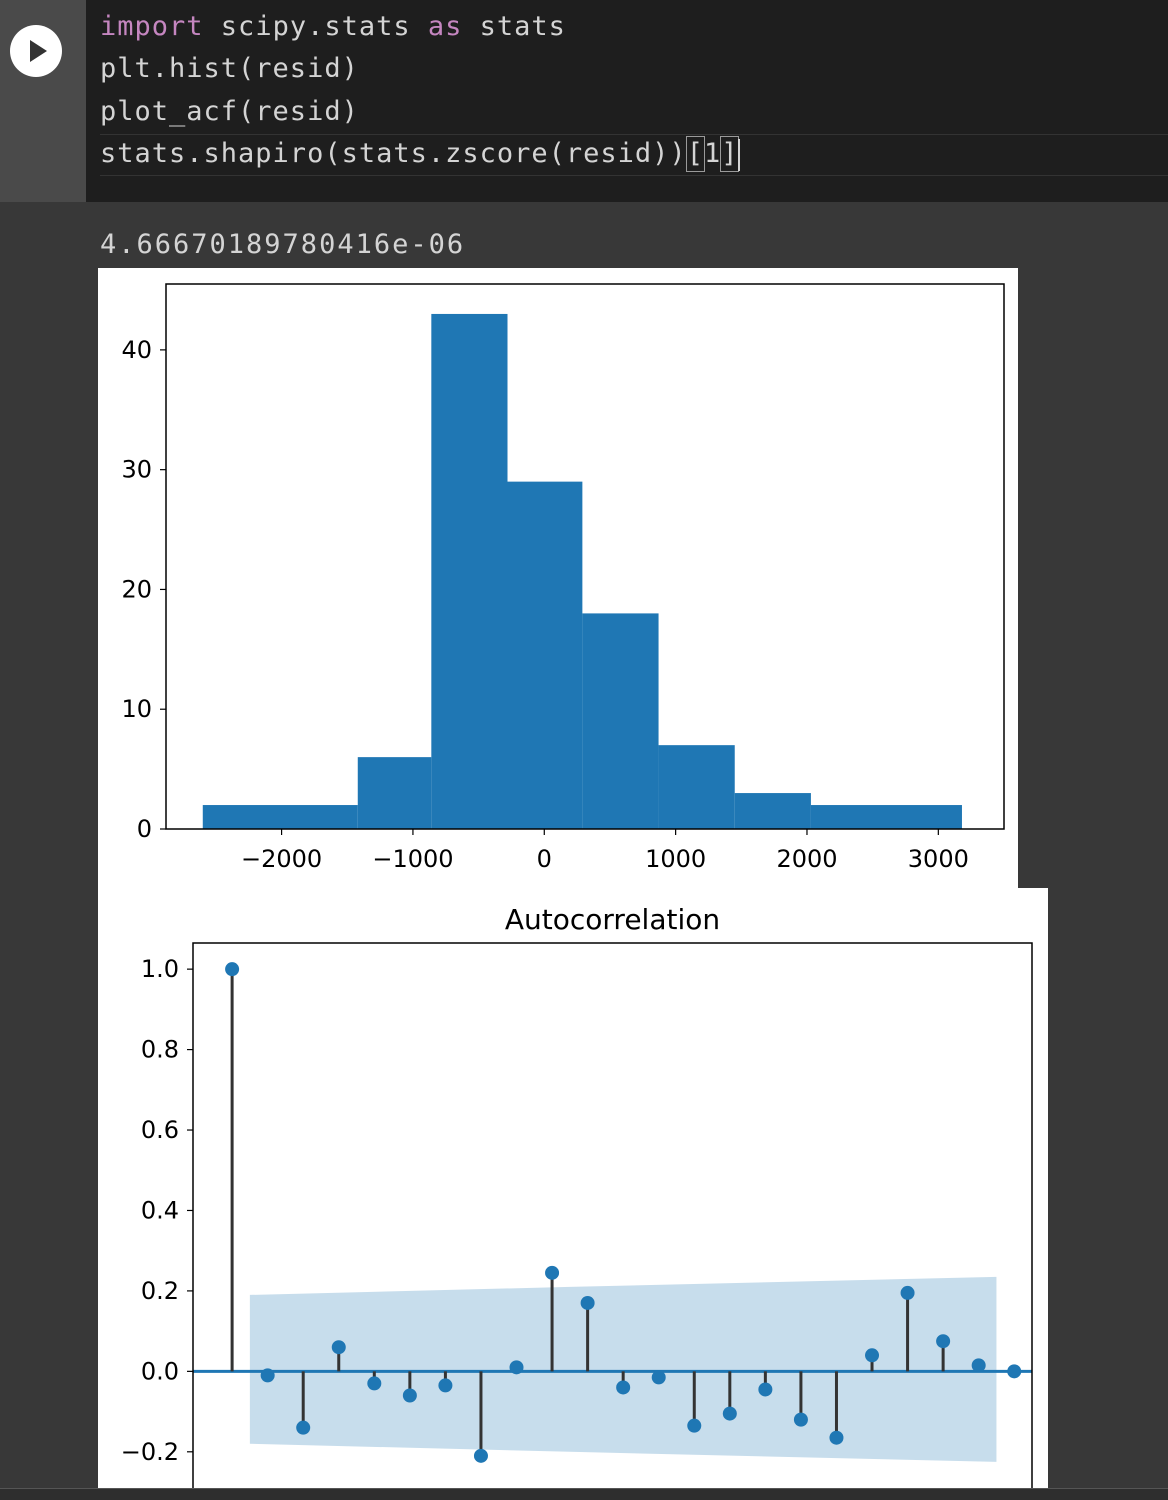 The height and width of the screenshot is (1500, 1168). What do you see at coordinates (136, 470) in the screenshot?
I see `y-tick-label: 30` at bounding box center [136, 470].